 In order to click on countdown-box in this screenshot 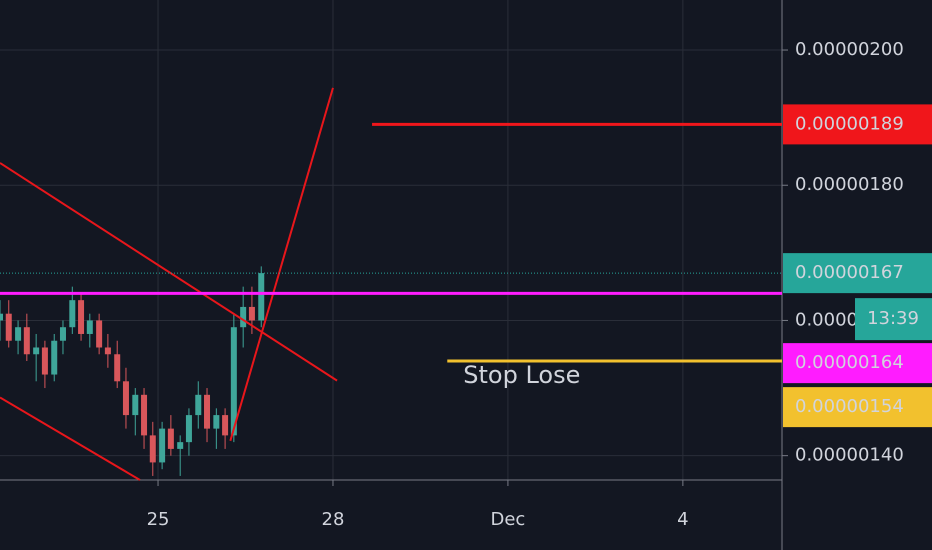, I will do `click(893, 319)`.